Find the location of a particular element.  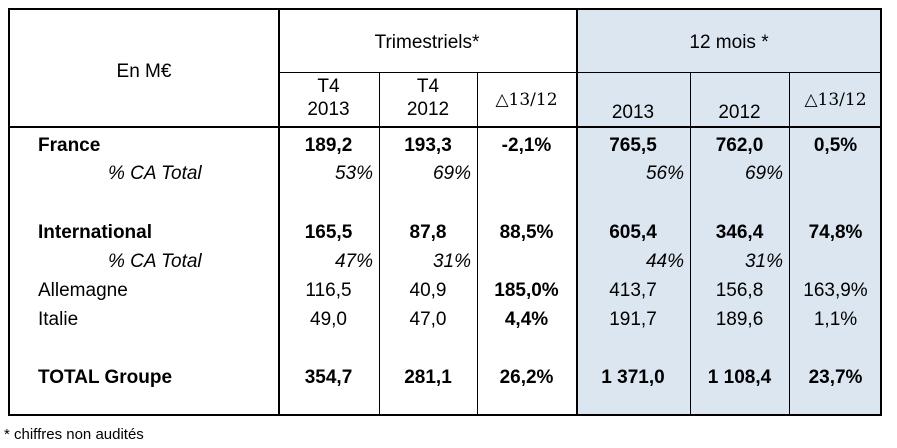

cell-italie-y2013: 191,7 is located at coordinates (633, 319).